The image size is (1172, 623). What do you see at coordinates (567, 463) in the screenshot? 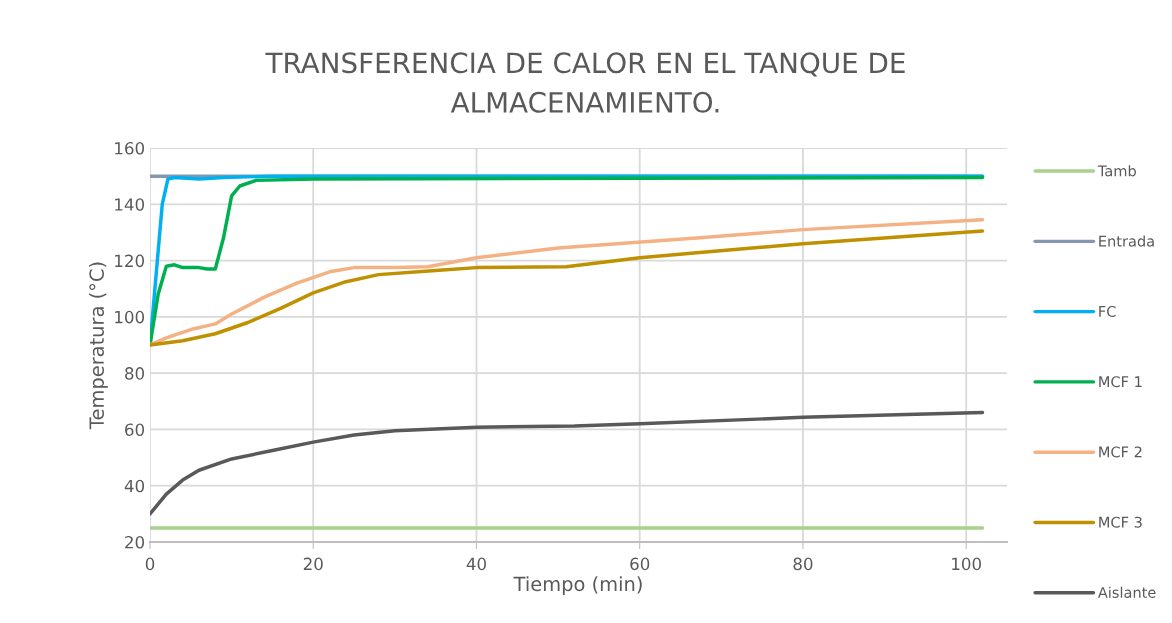
I see `line-series` at bounding box center [567, 463].